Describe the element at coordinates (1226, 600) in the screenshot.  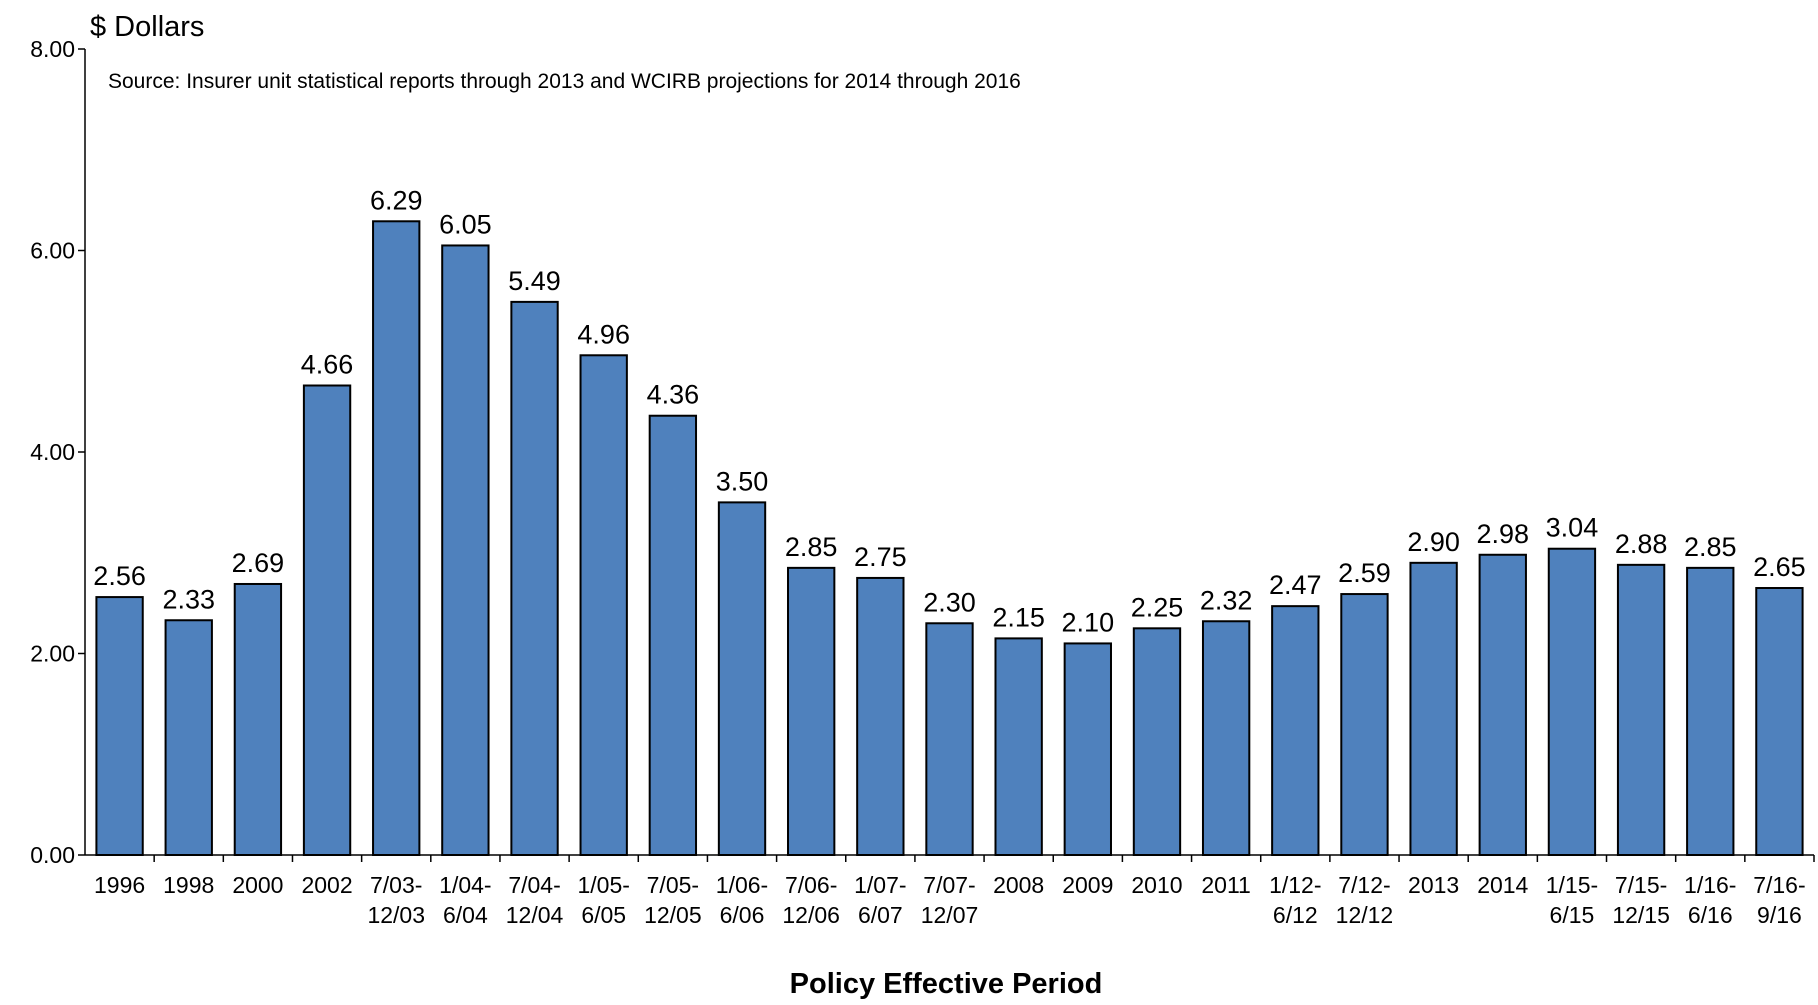
I see `value-label: 2.32` at that location.